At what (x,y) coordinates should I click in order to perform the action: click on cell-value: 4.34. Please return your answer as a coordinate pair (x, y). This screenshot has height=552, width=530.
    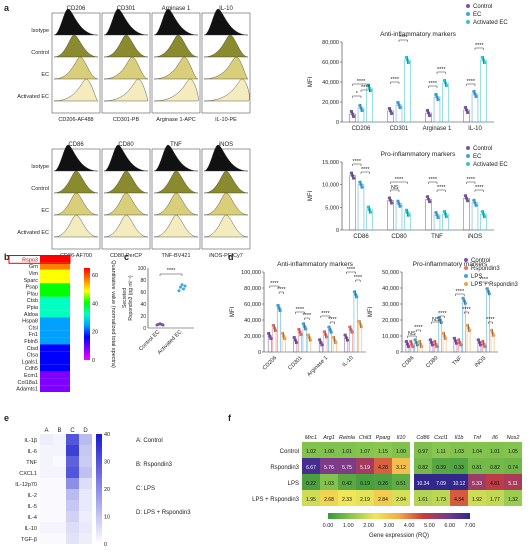
    Looking at the image, I should click on (459, 500).